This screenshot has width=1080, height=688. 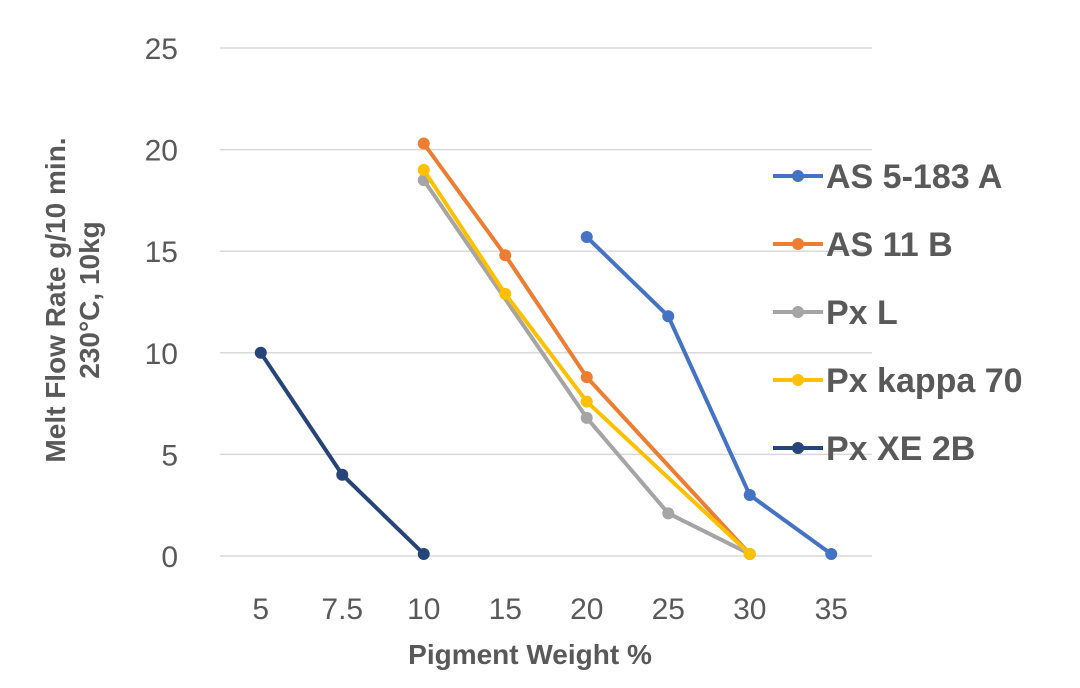 What do you see at coordinates (924, 381) in the screenshot?
I see `legend-label: Px kappa 70` at bounding box center [924, 381].